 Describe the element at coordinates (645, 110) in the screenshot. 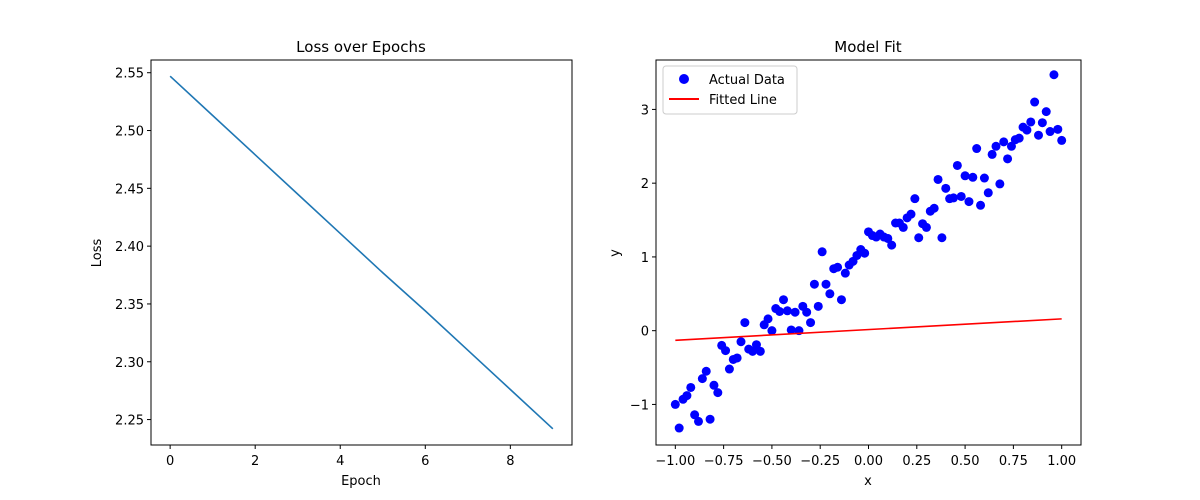

I see `y-tick-label: 3` at that location.